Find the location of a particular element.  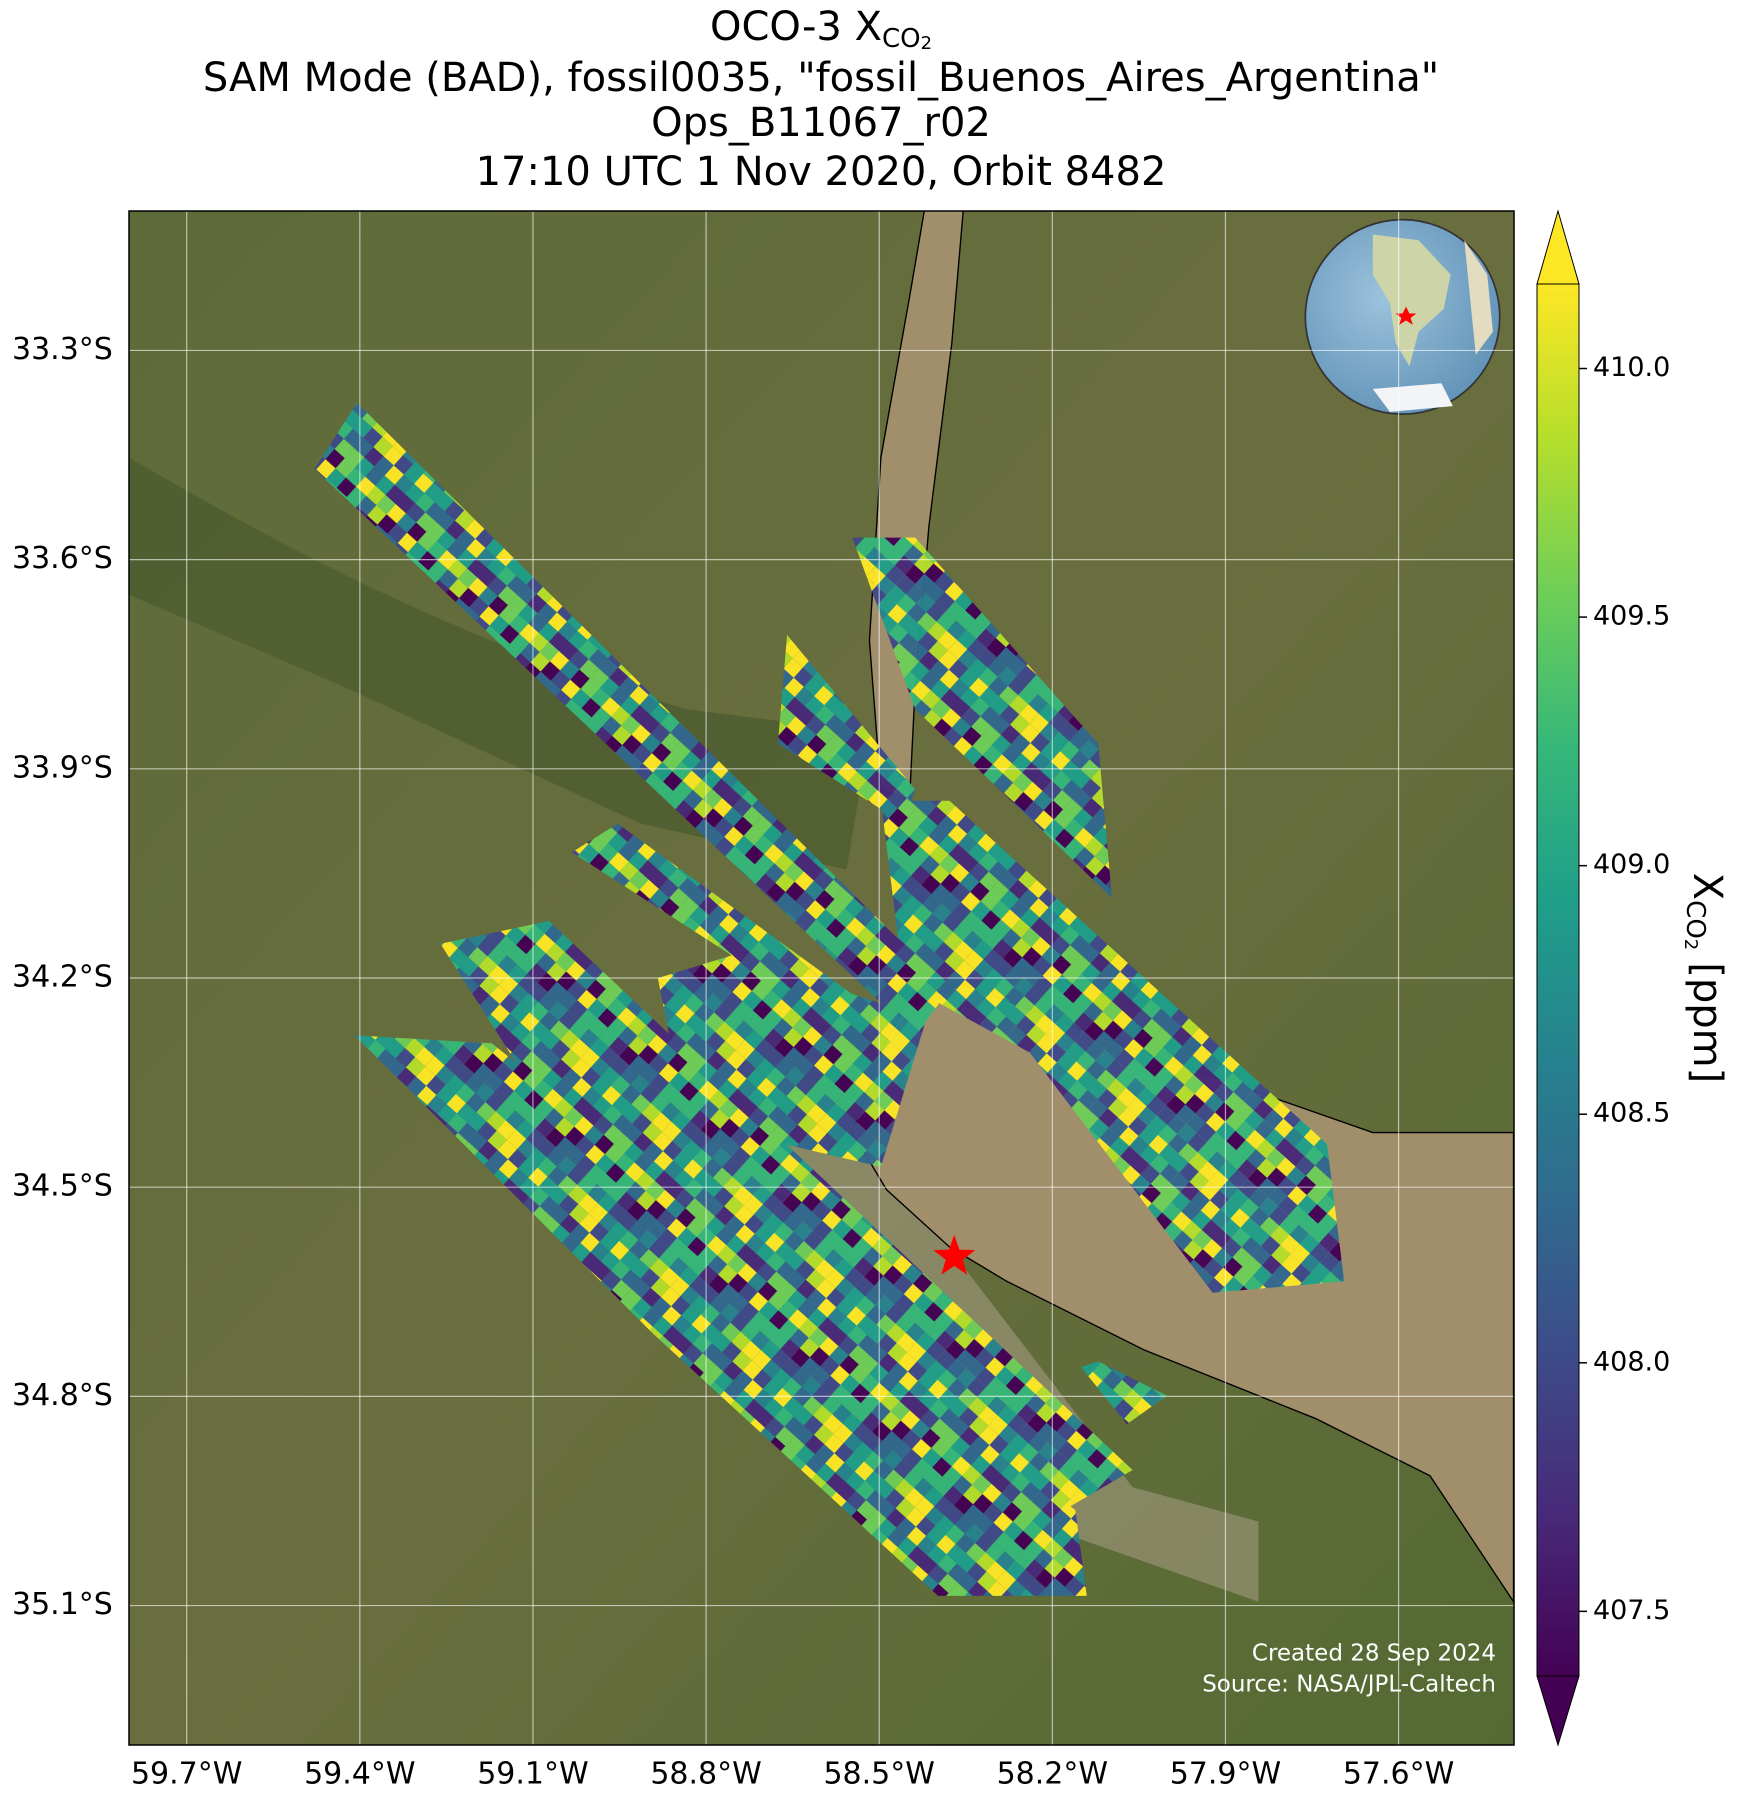

title-line: 17:10 UTC 1 Nov 2020, Orbit 8482 is located at coordinates (821, 172).